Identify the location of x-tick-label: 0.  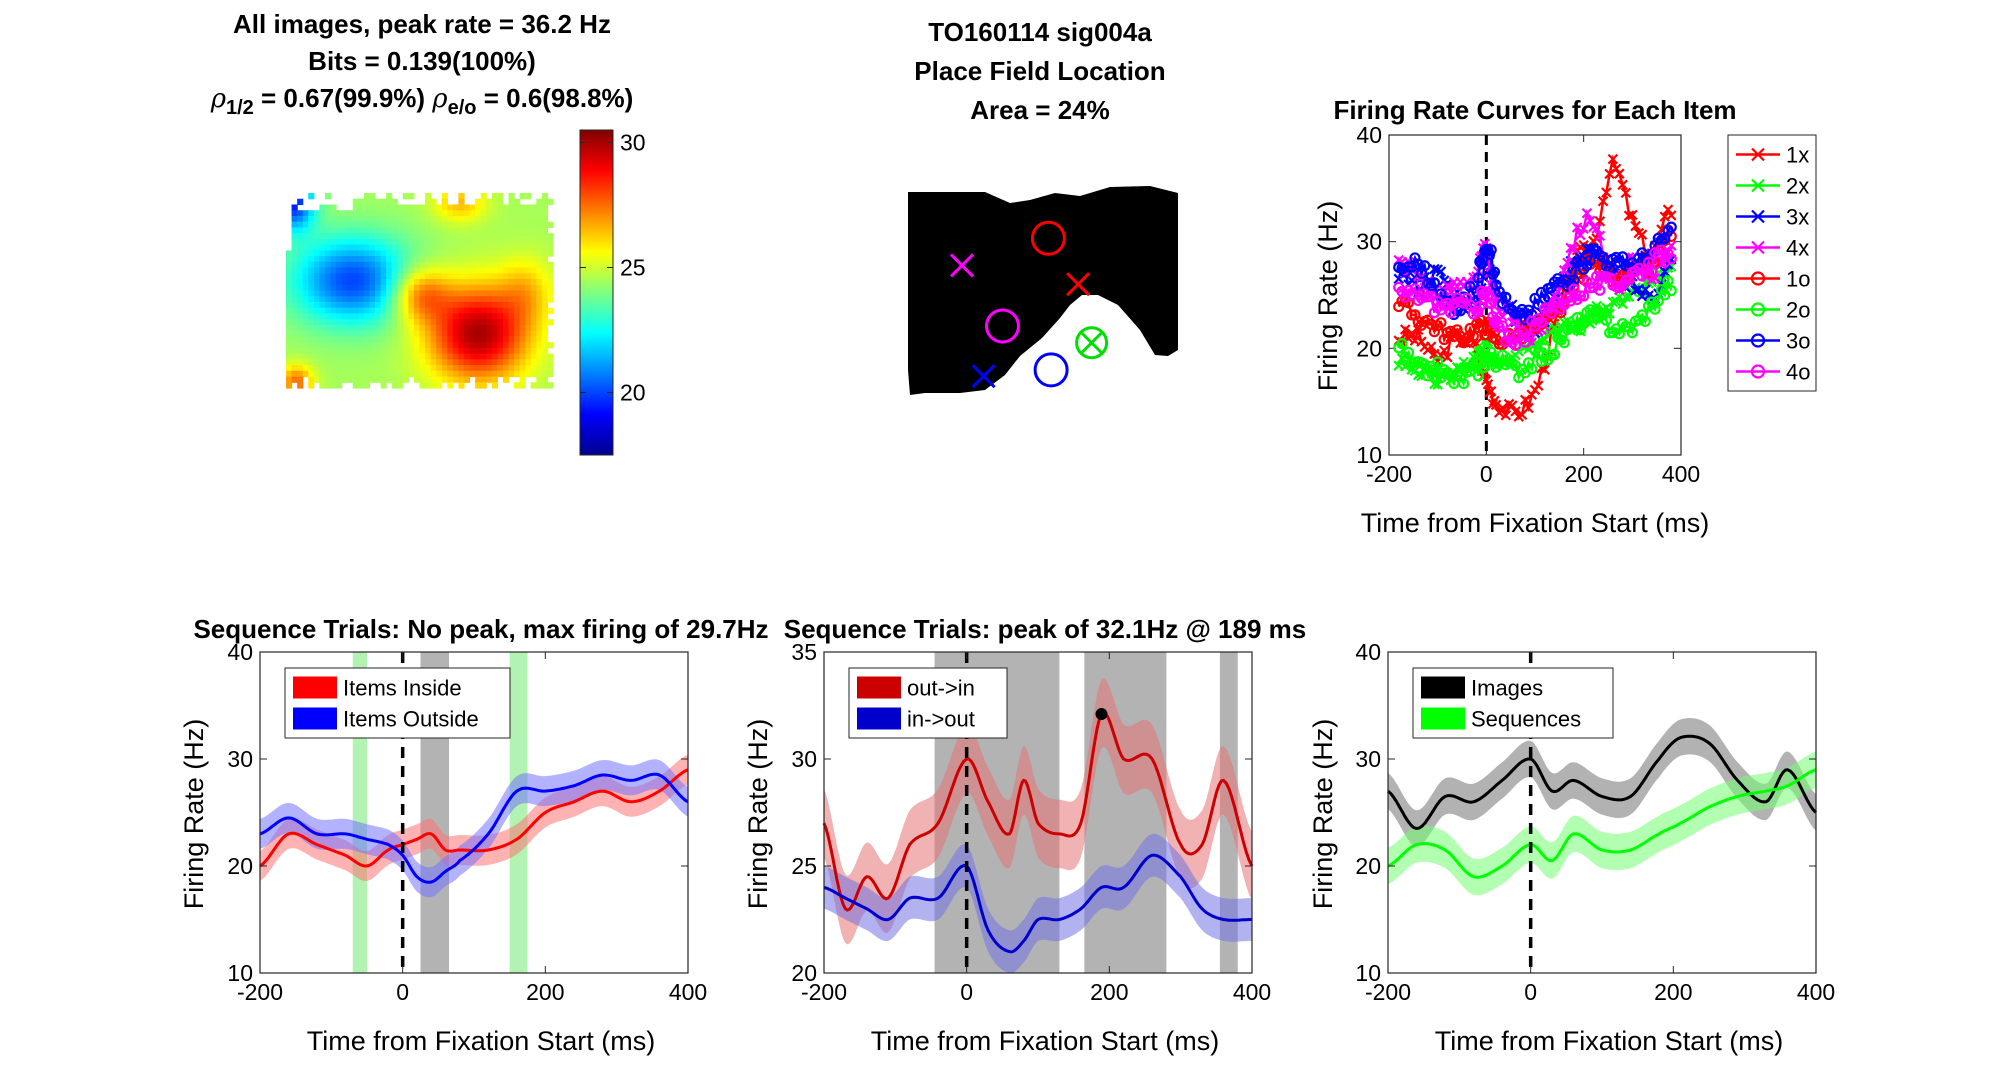
(966, 992).